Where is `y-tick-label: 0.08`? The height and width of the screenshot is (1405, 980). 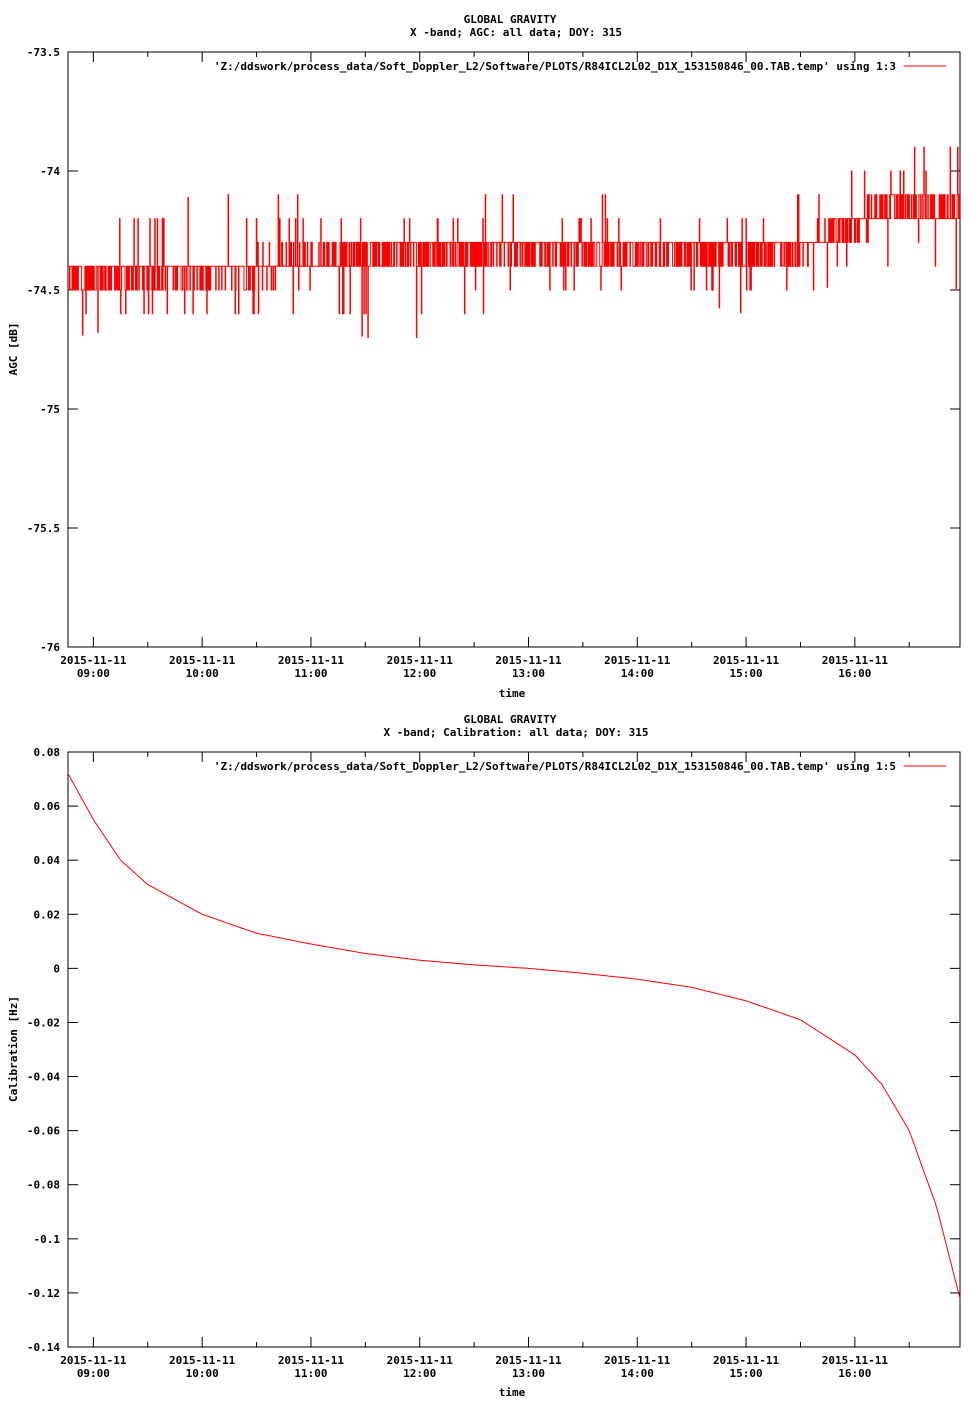
y-tick-label: 0.08 is located at coordinates (47, 752).